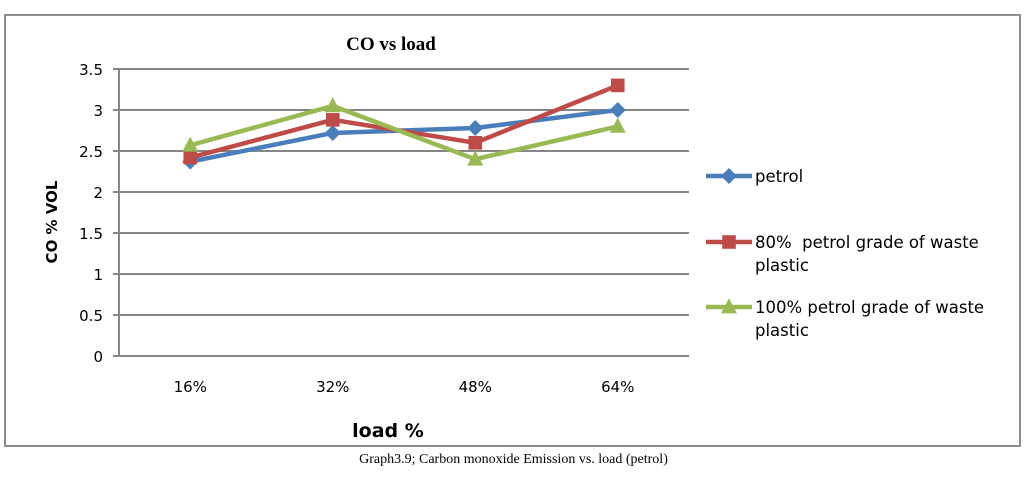 This screenshot has width=1027, height=496. Describe the element at coordinates (867, 242) in the screenshot. I see `legend-label: 80% petrol grade of waste` at that location.